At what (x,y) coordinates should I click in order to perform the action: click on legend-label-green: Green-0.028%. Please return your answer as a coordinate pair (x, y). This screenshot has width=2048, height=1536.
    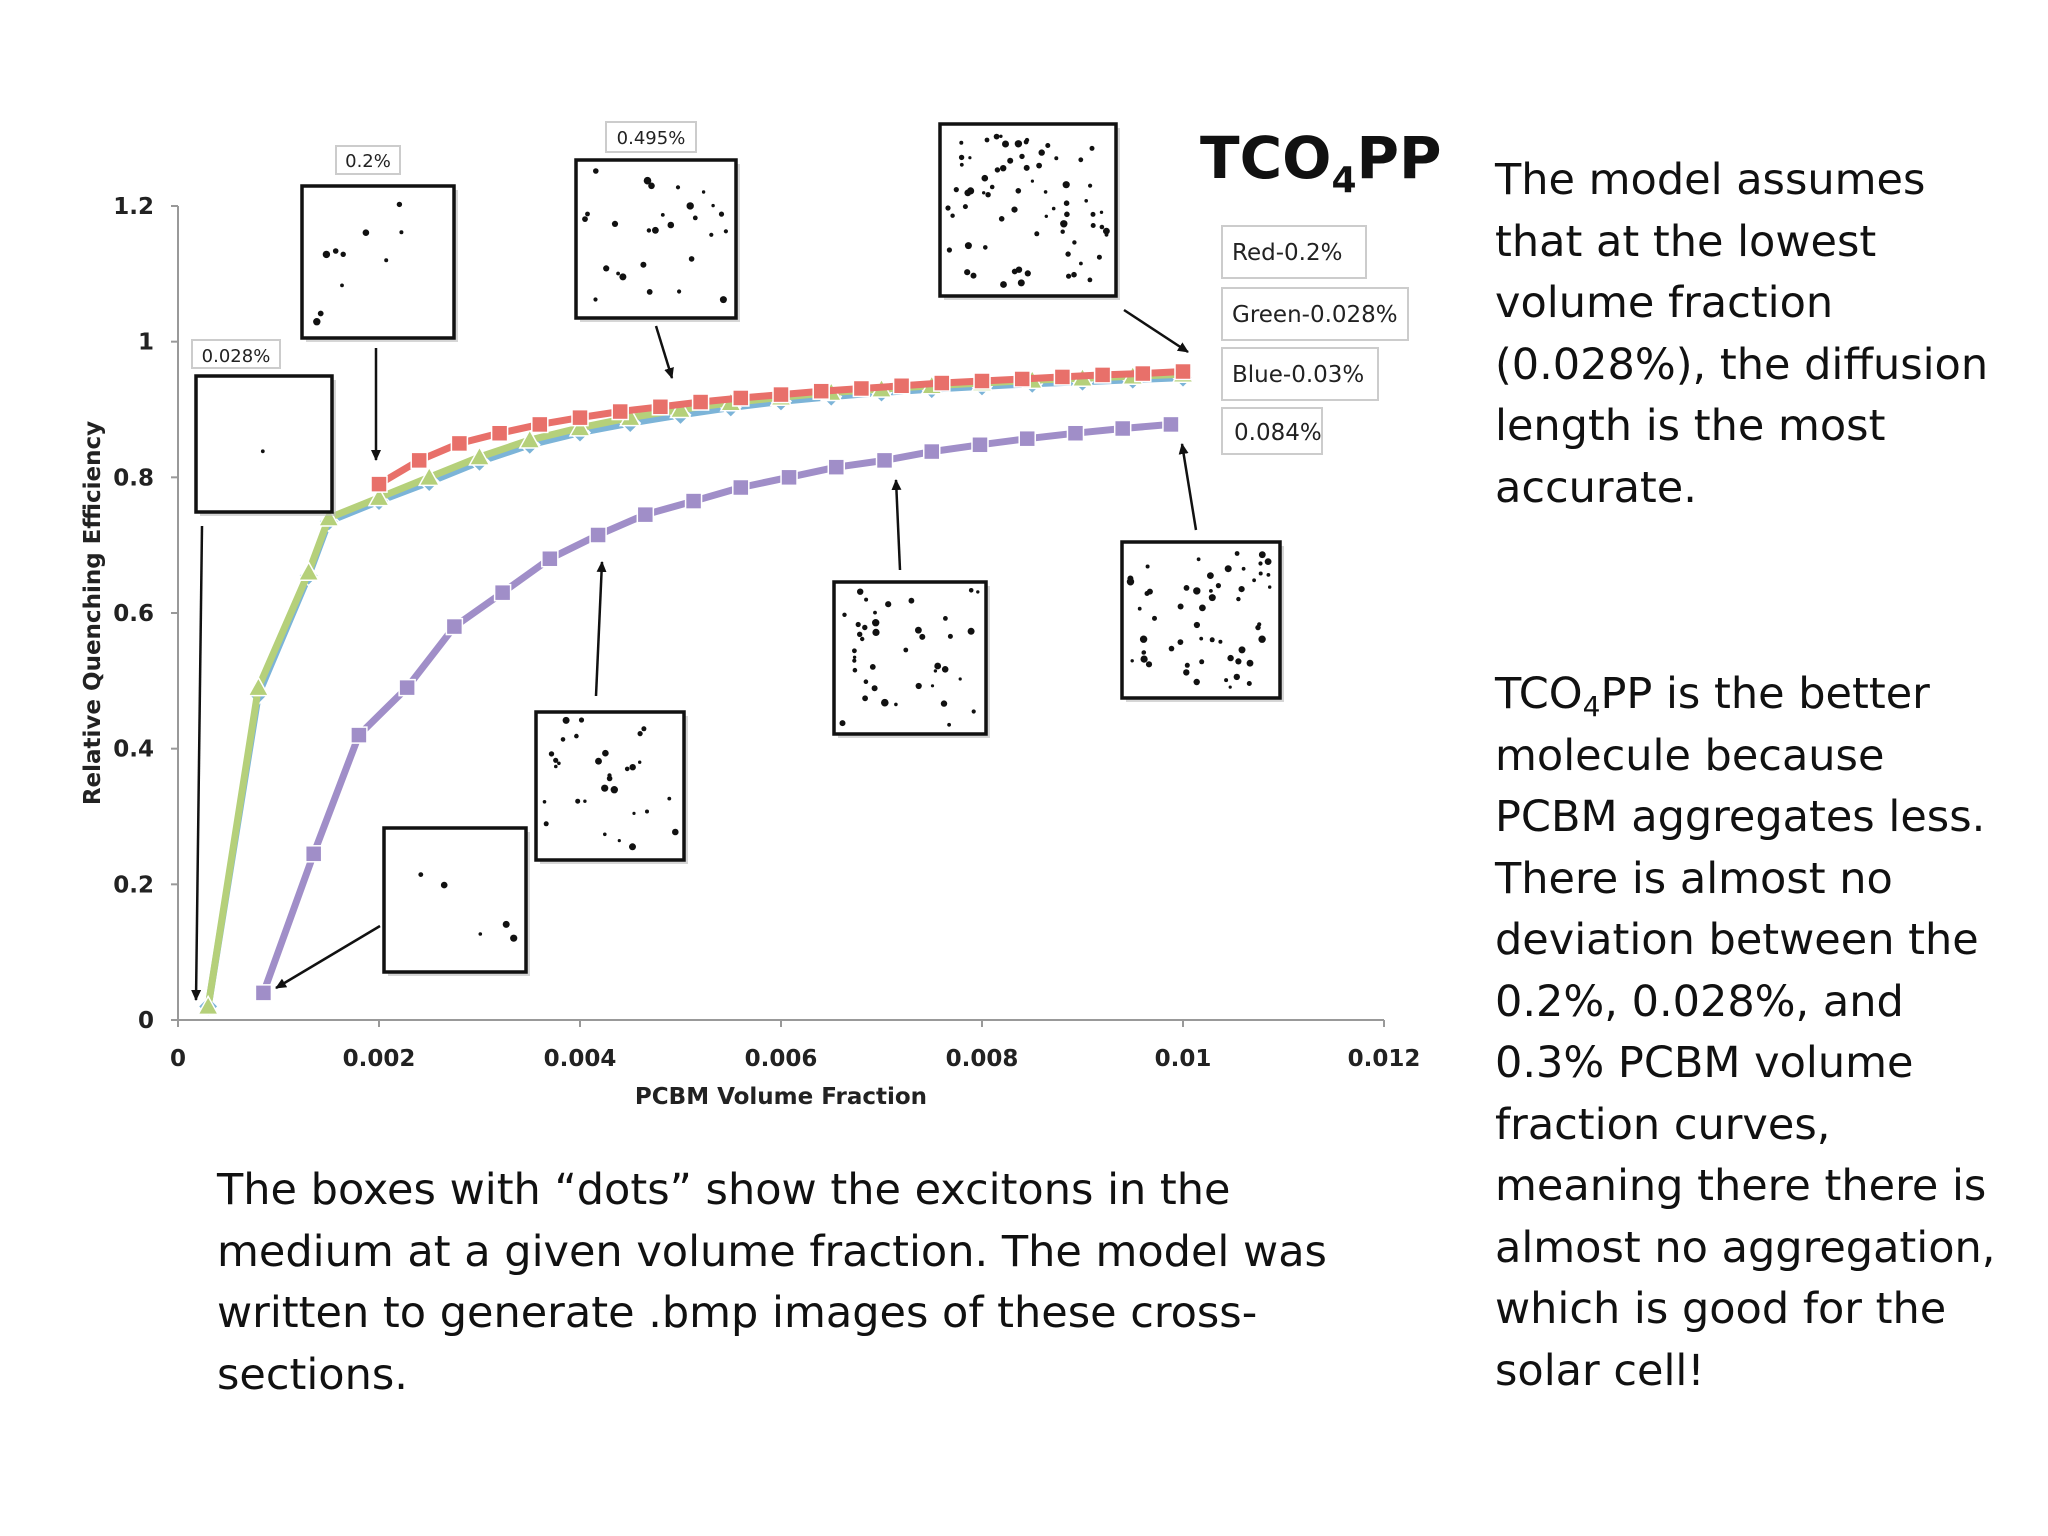
    Looking at the image, I should click on (1315, 315).